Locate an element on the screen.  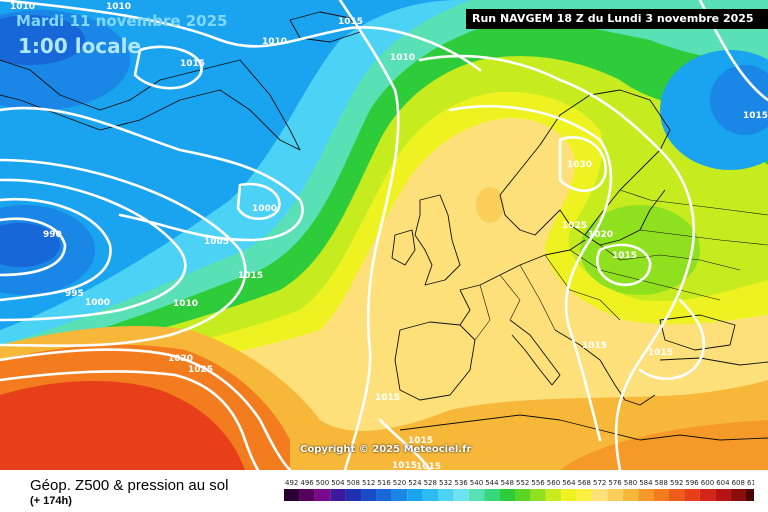
italy-coast is located at coordinates (535, 352).